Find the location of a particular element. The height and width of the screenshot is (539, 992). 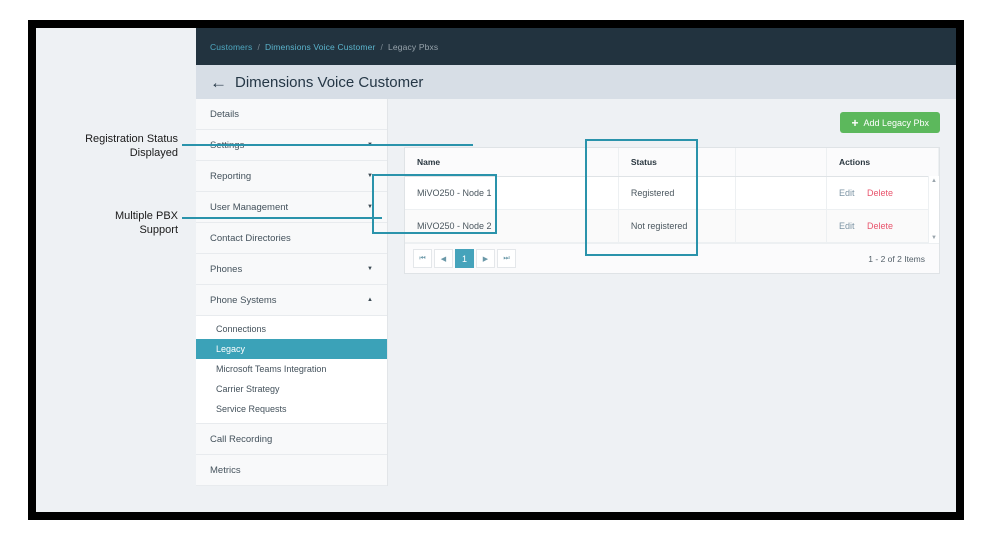

scroll-up-icon: ▲ is located at coordinates (934, 181).